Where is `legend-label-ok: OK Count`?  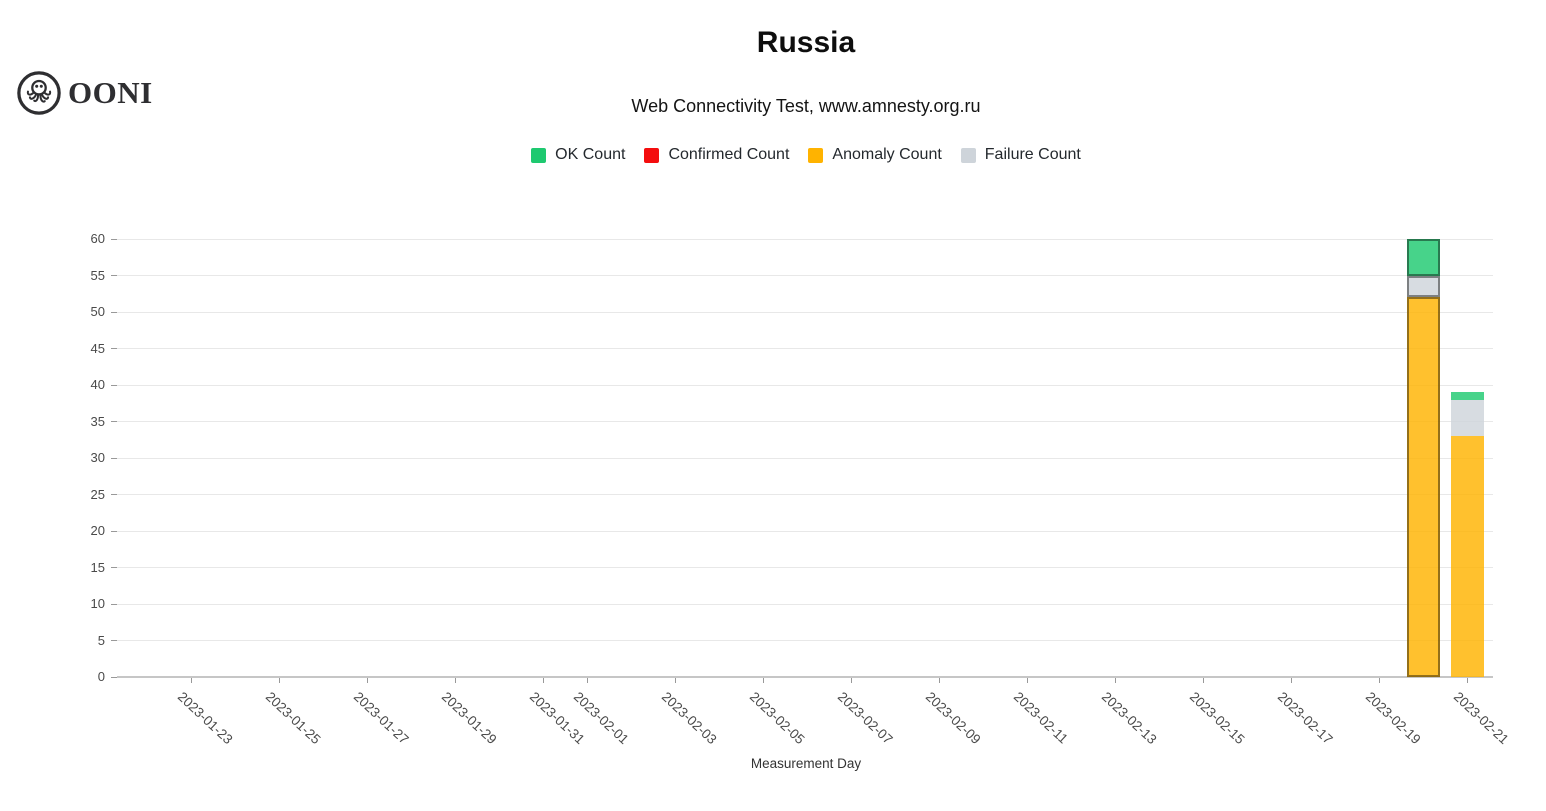 legend-label-ok: OK Count is located at coordinates (590, 154).